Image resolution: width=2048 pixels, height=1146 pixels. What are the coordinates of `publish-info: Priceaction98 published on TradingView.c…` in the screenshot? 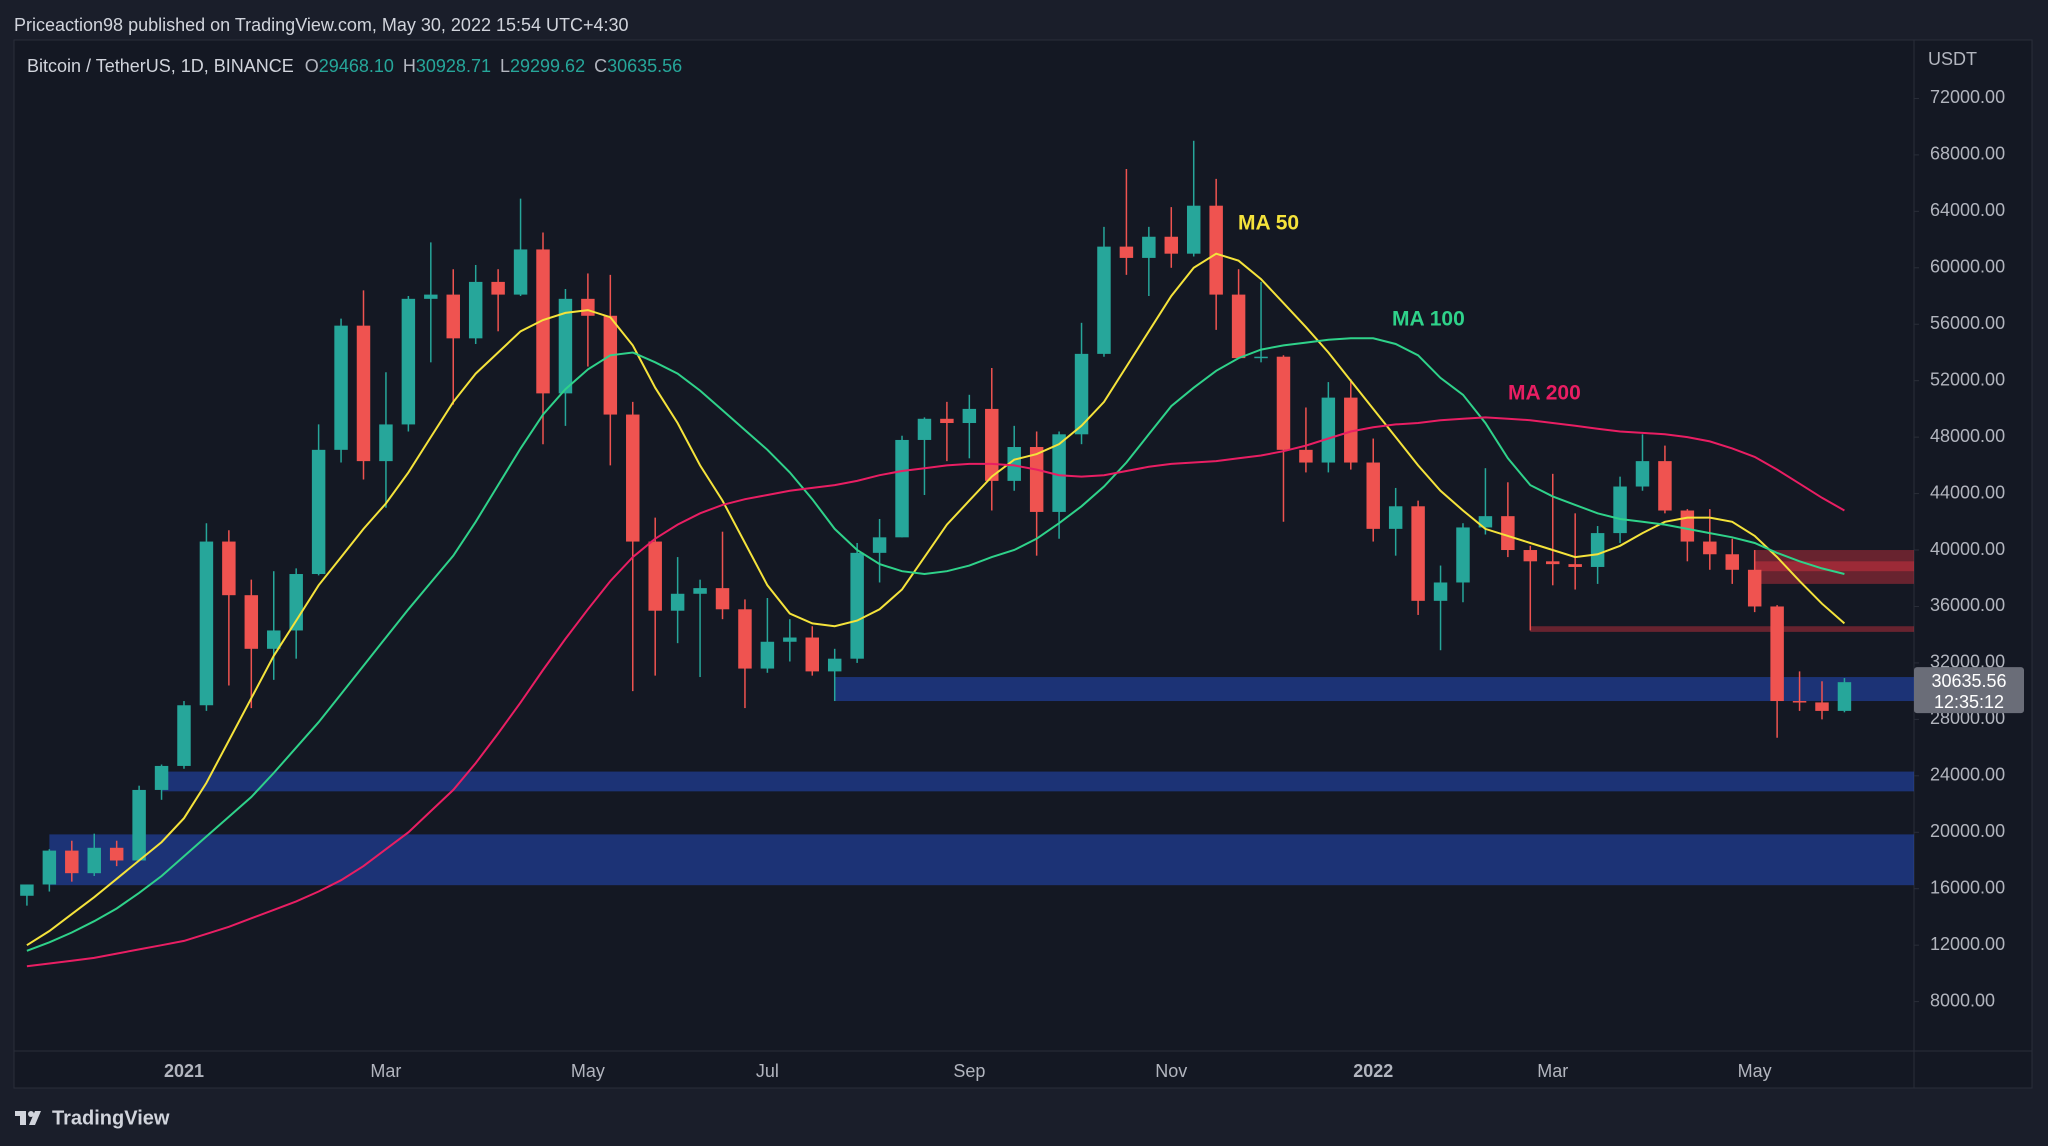 It's located at (321, 25).